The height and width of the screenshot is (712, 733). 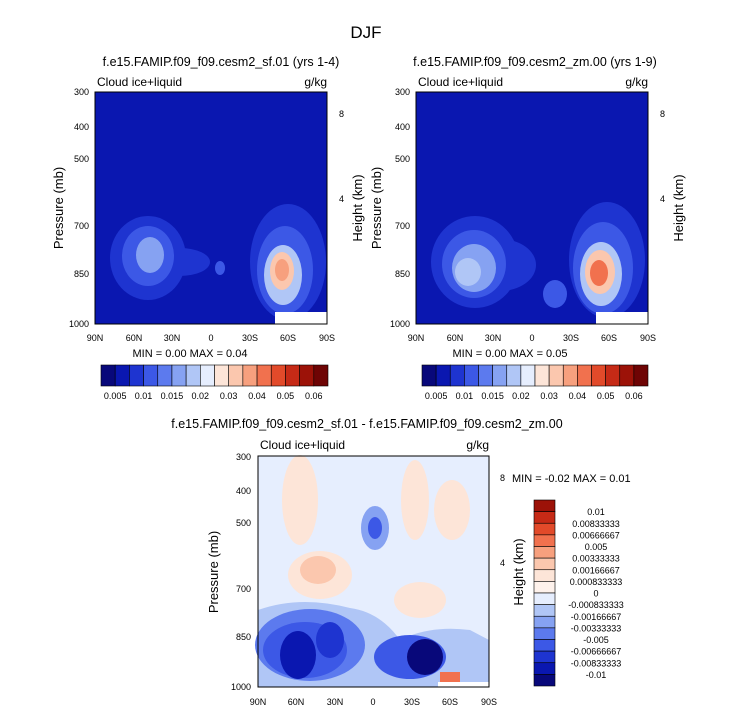 What do you see at coordinates (463, 684) in the screenshot?
I see `panel-3-topography-mask` at bounding box center [463, 684].